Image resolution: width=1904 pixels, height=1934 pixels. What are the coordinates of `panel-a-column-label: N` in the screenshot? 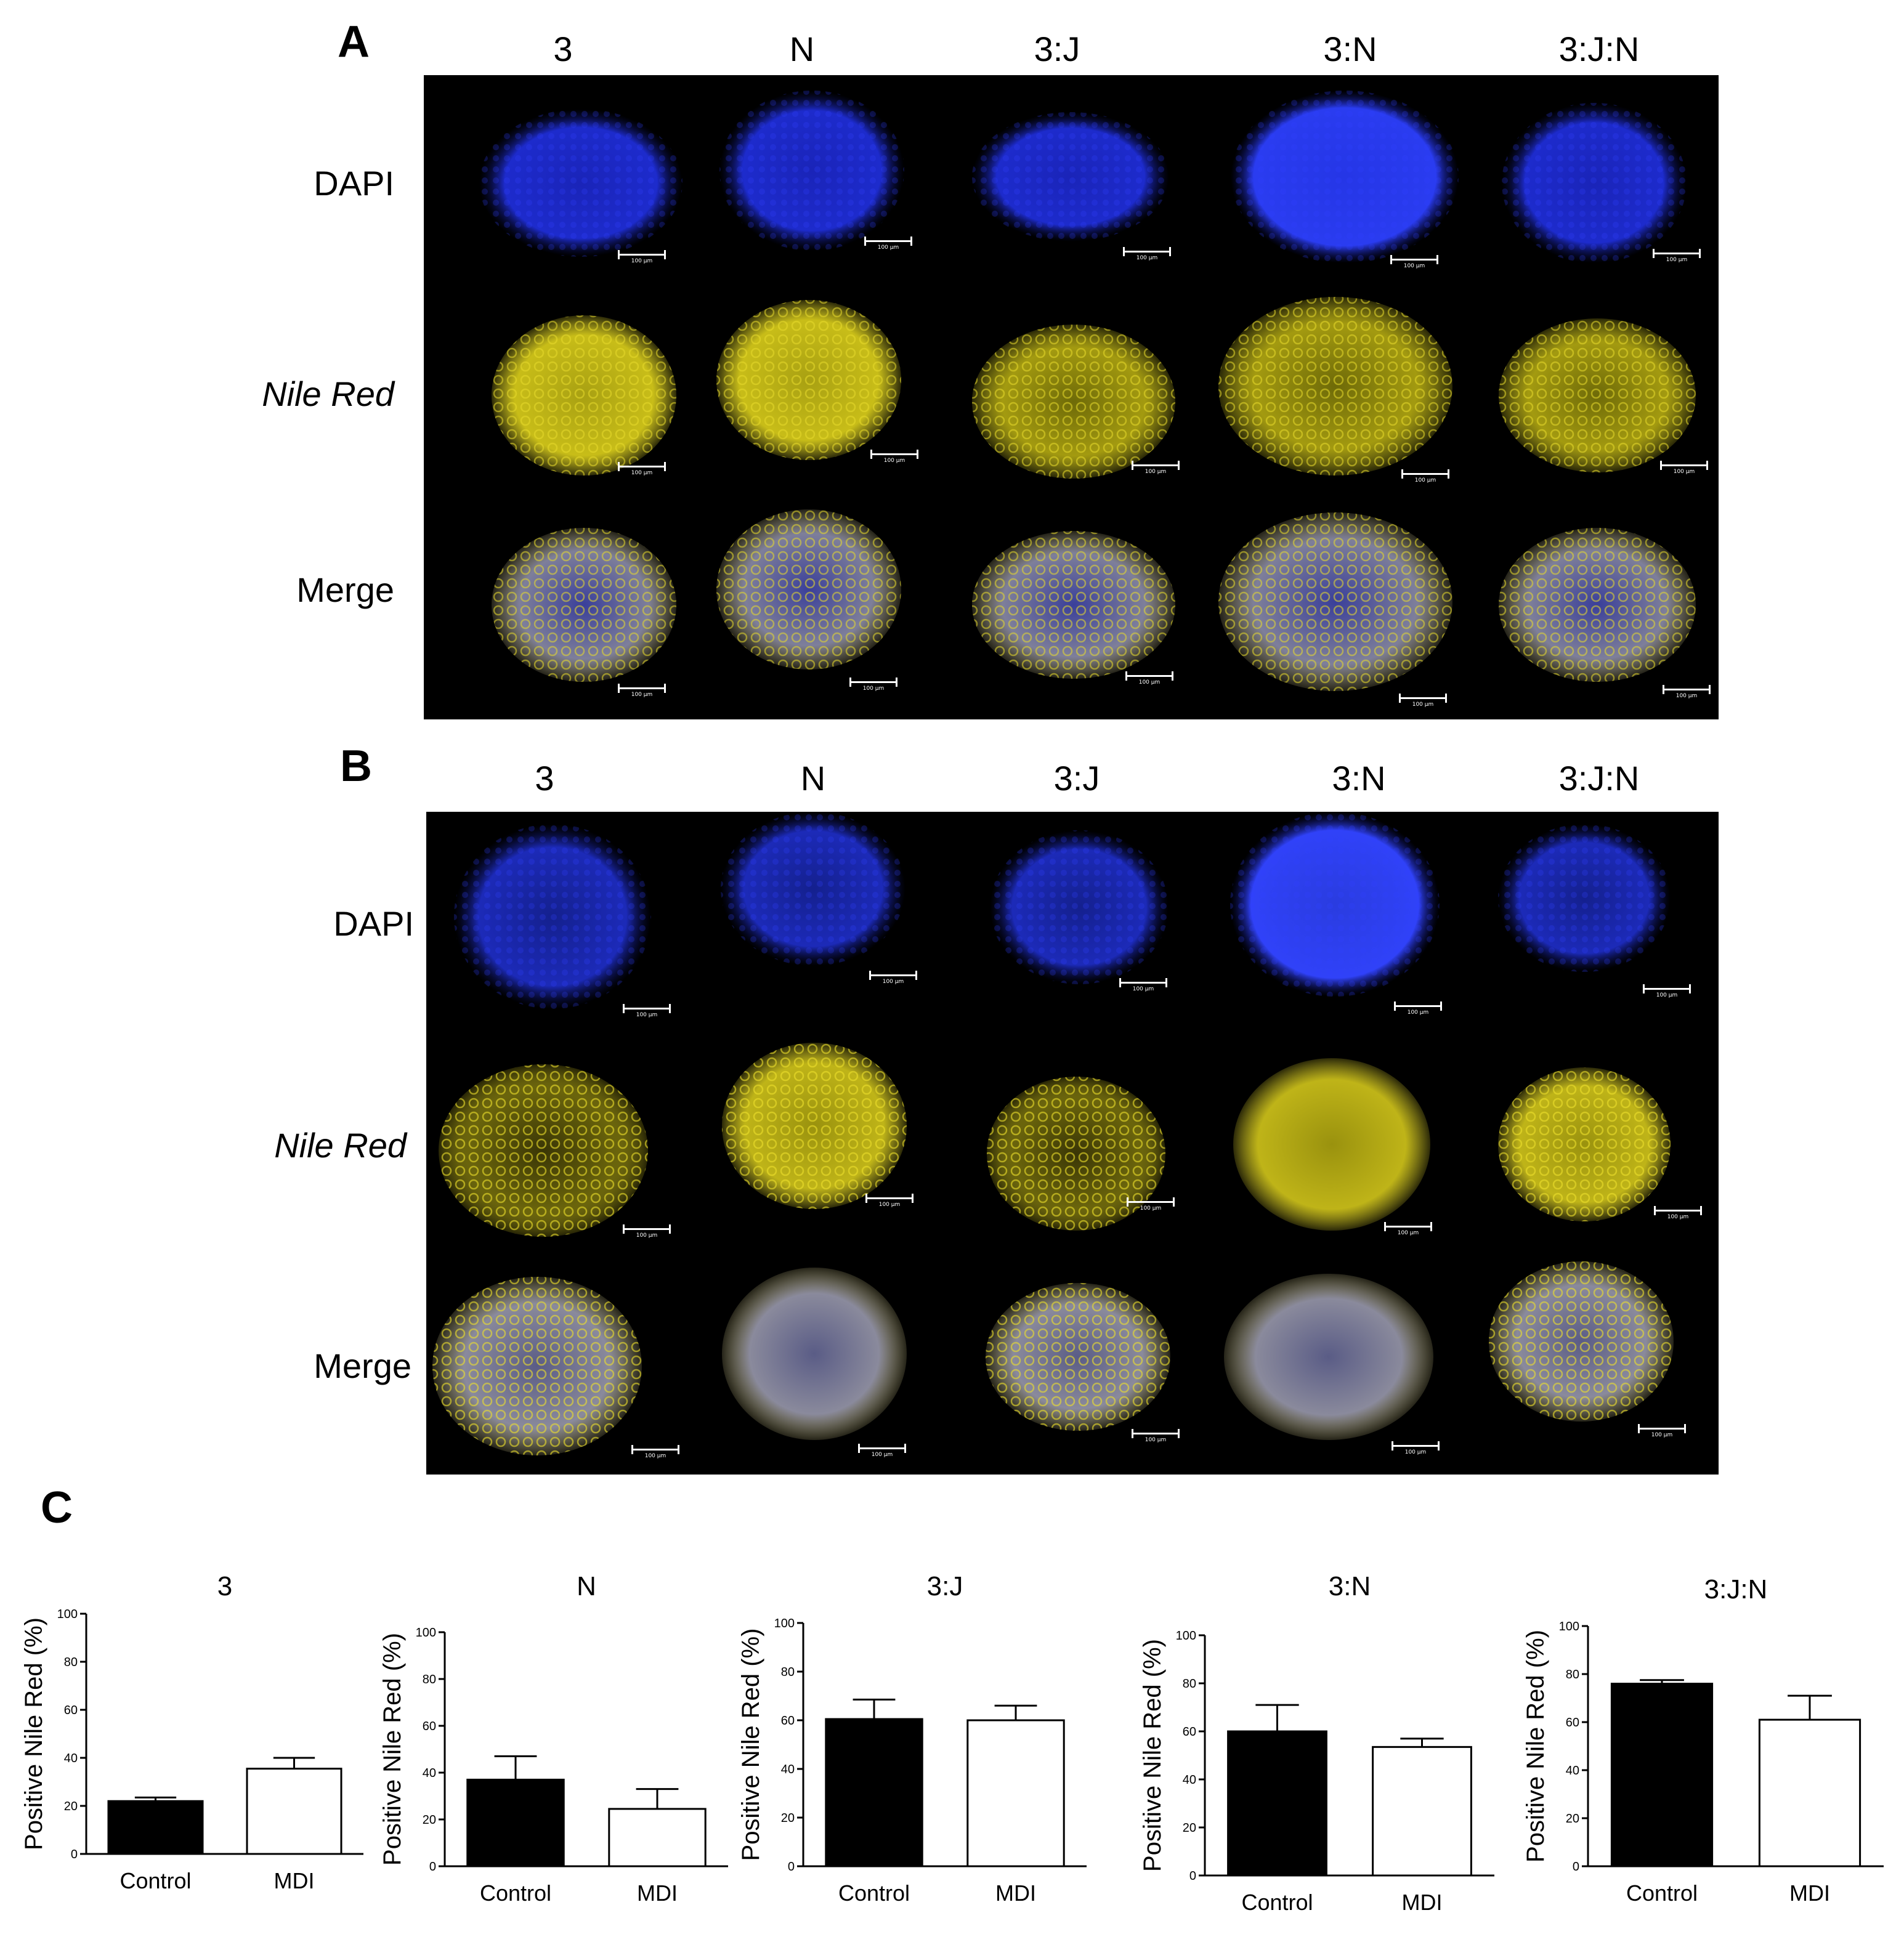 It's located at (802, 49).